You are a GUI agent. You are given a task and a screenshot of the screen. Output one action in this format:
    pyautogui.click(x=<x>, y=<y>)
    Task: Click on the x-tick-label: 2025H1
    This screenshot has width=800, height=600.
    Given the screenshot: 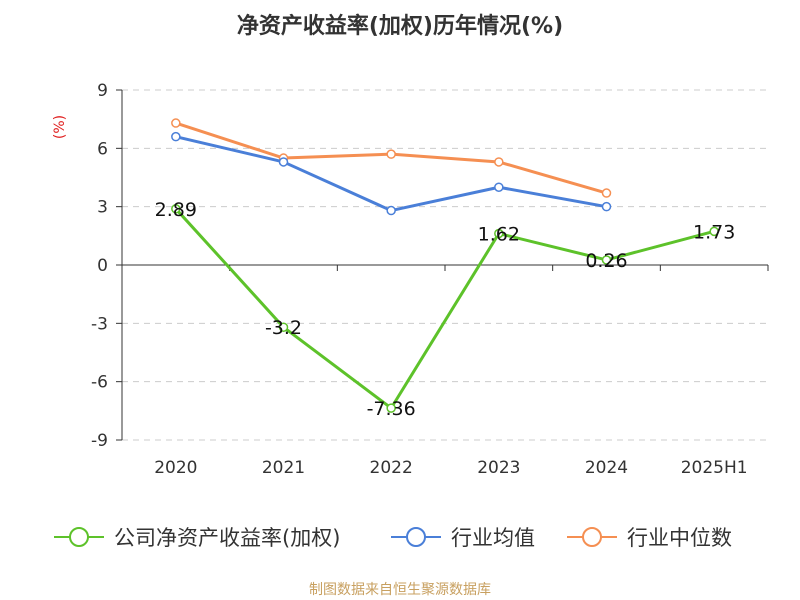 What is the action you would take?
    pyautogui.click(x=714, y=468)
    